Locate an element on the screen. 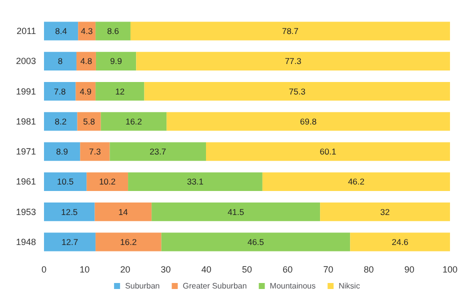 The width and height of the screenshot is (474, 303). legend-label: Mountainous is located at coordinates (293, 286).